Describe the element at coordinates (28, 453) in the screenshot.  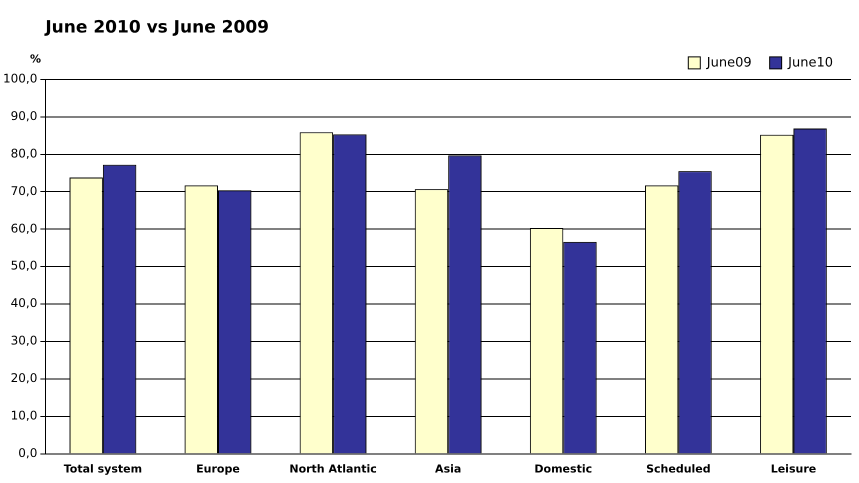
I see `y-tick-label: 0,0` at that location.